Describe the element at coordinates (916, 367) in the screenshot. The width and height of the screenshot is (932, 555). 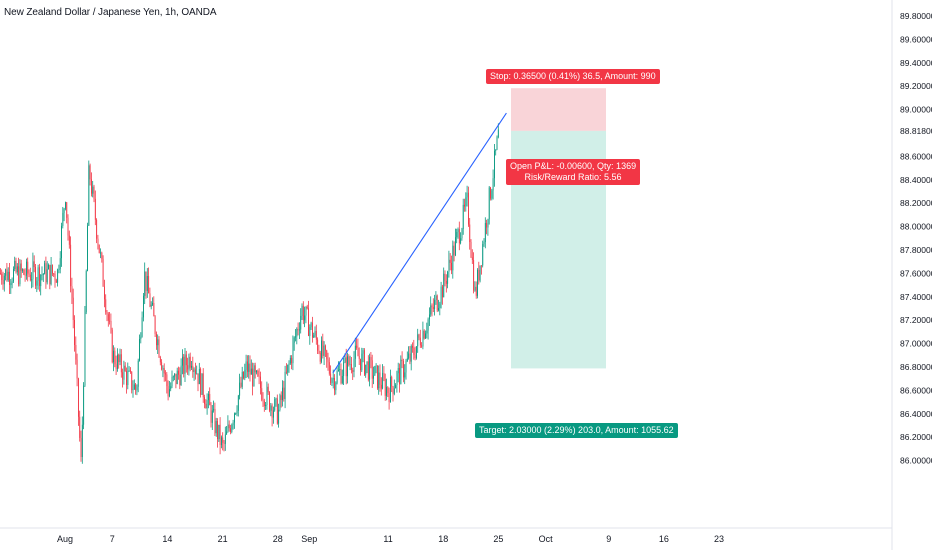
I see `price-tick-label: 86.80000` at that location.